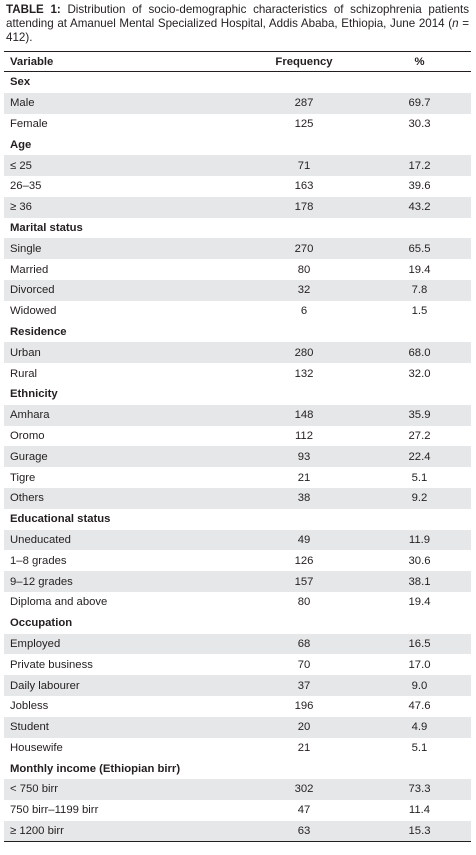  I want to click on cell: Married, so click(29, 269).